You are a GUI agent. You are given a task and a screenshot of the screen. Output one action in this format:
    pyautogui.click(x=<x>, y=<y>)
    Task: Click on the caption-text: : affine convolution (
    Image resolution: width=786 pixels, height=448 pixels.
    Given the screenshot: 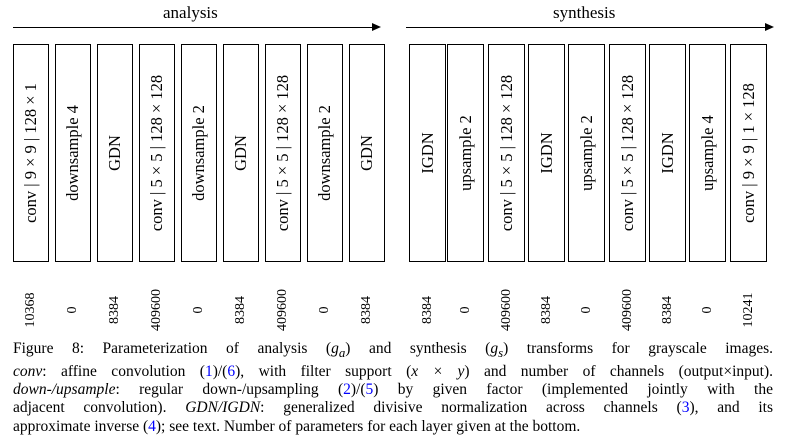 What is the action you would take?
    pyautogui.click(x=123, y=371)
    